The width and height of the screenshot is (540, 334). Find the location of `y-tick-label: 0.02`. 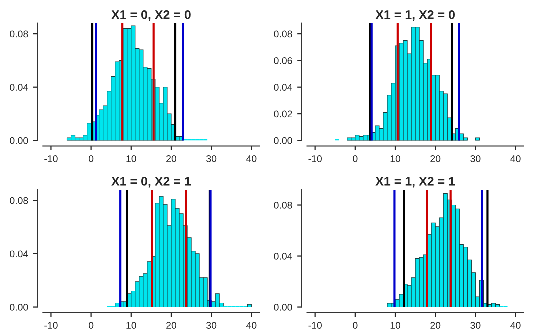

y-tick-label: 0.02 is located at coordinates (283, 114).